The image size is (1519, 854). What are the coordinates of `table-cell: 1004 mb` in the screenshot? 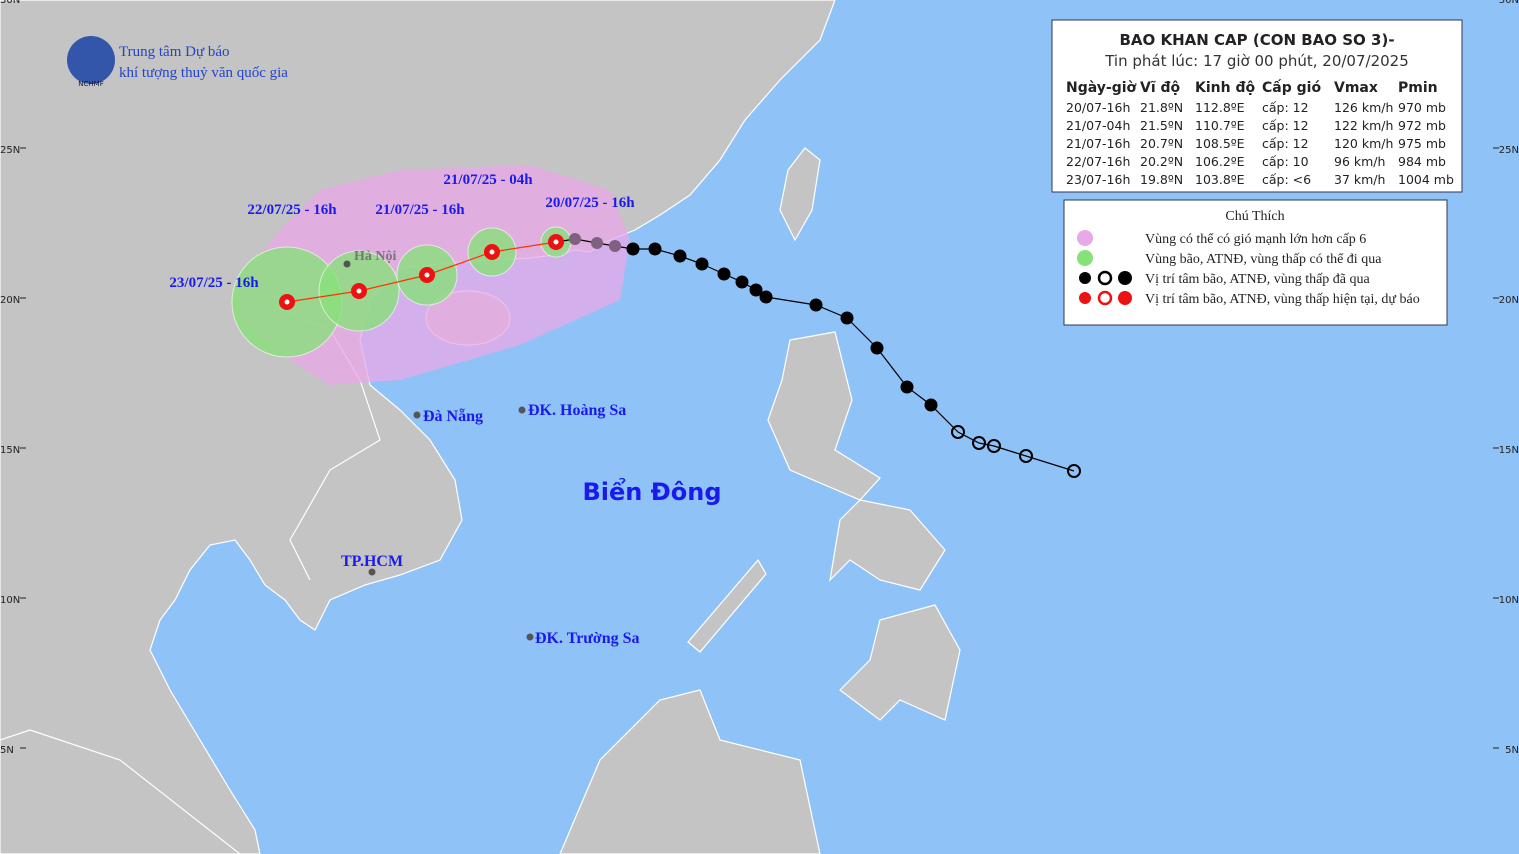 It's located at (1426, 179).